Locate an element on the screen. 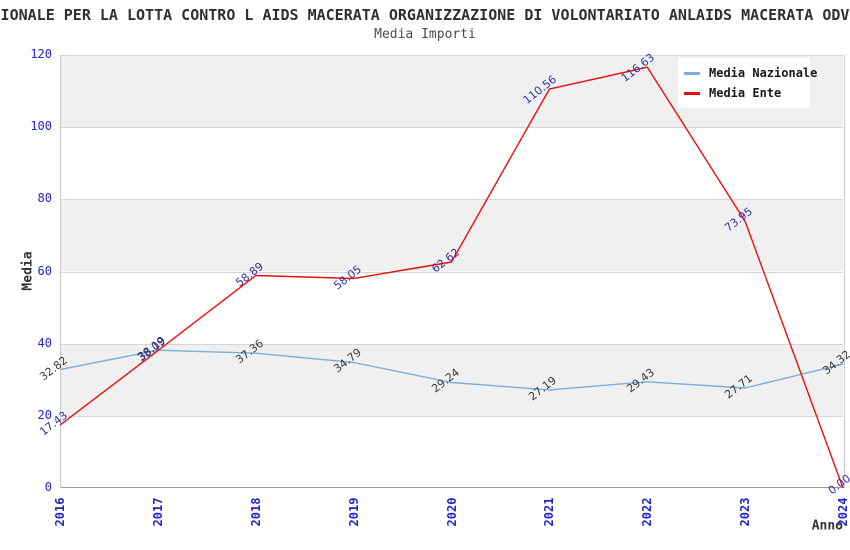 The image size is (850, 550). x-tick-label: 2016 is located at coordinates (60, 512).